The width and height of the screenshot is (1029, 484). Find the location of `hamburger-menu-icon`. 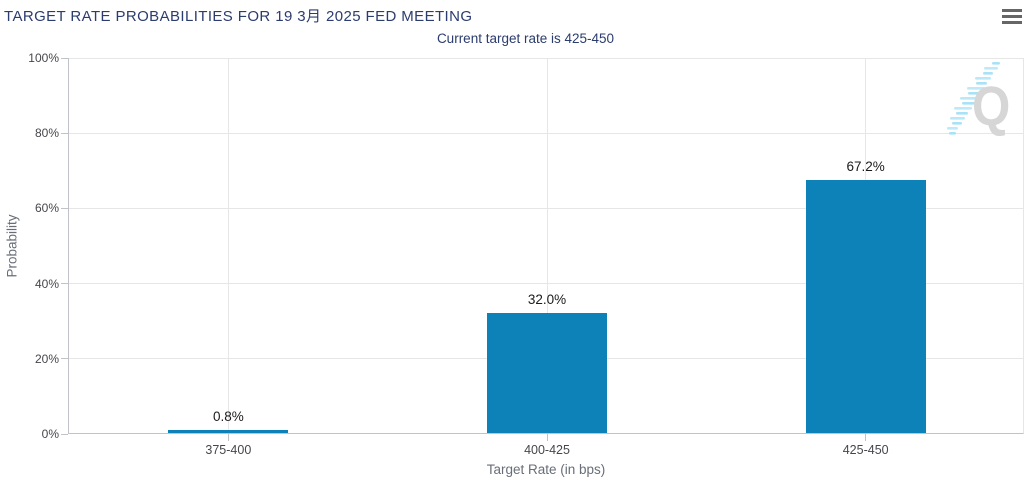

hamburger-menu-icon is located at coordinates (1012, 18).